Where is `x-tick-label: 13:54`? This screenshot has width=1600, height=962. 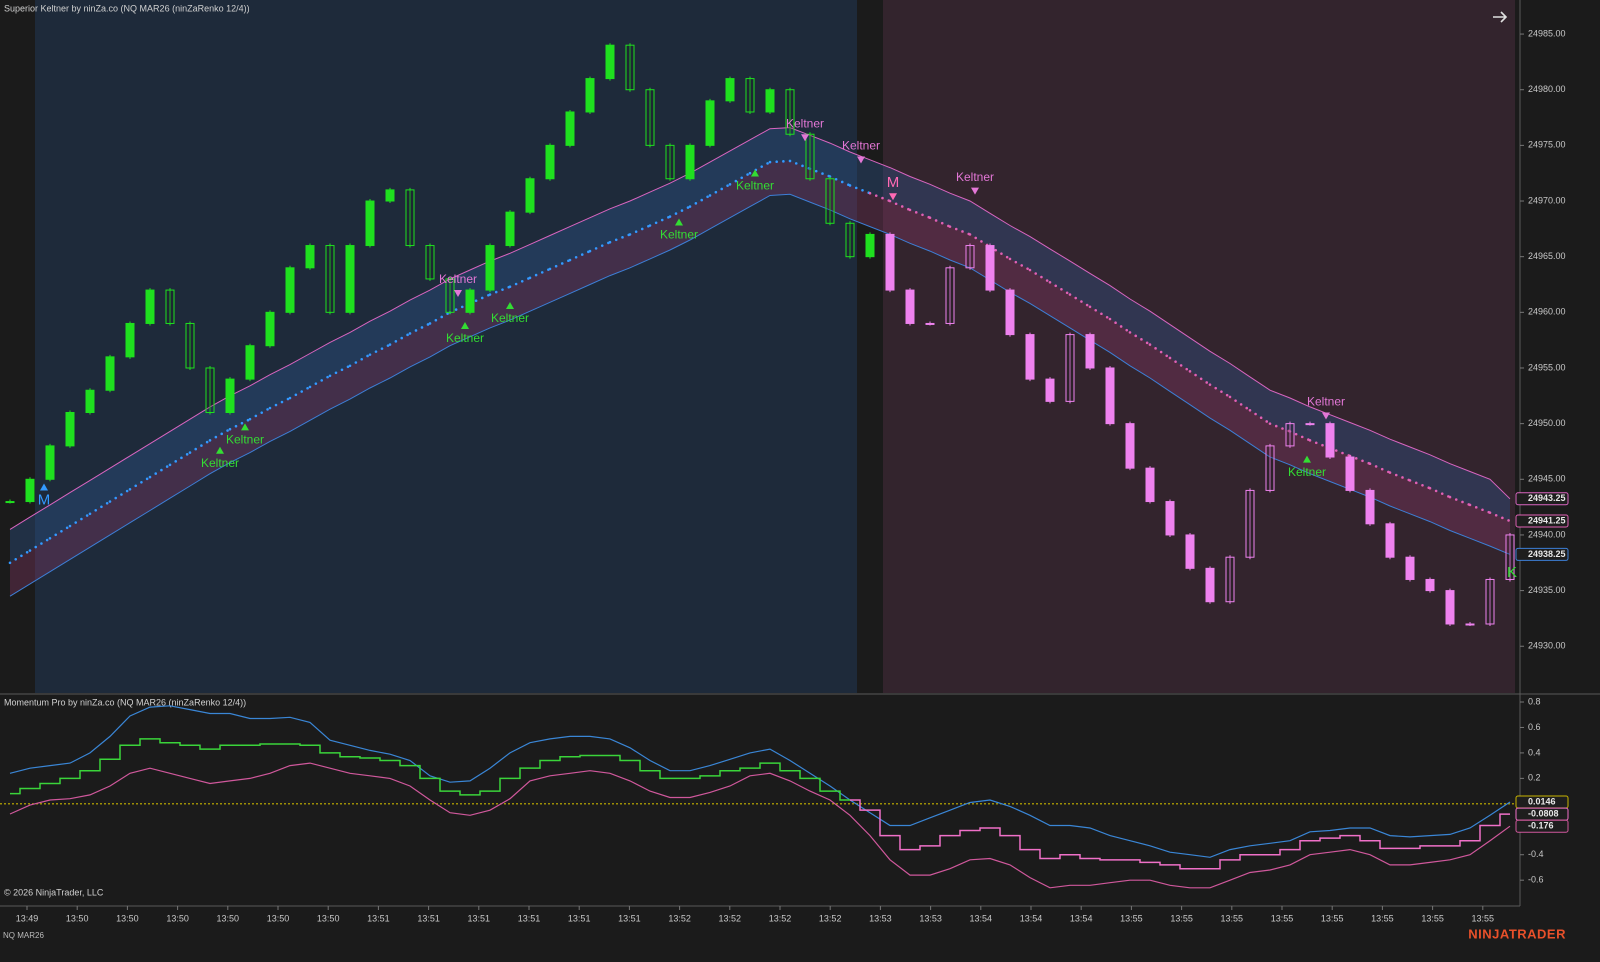 x-tick-label: 13:54 is located at coordinates (1081, 918).